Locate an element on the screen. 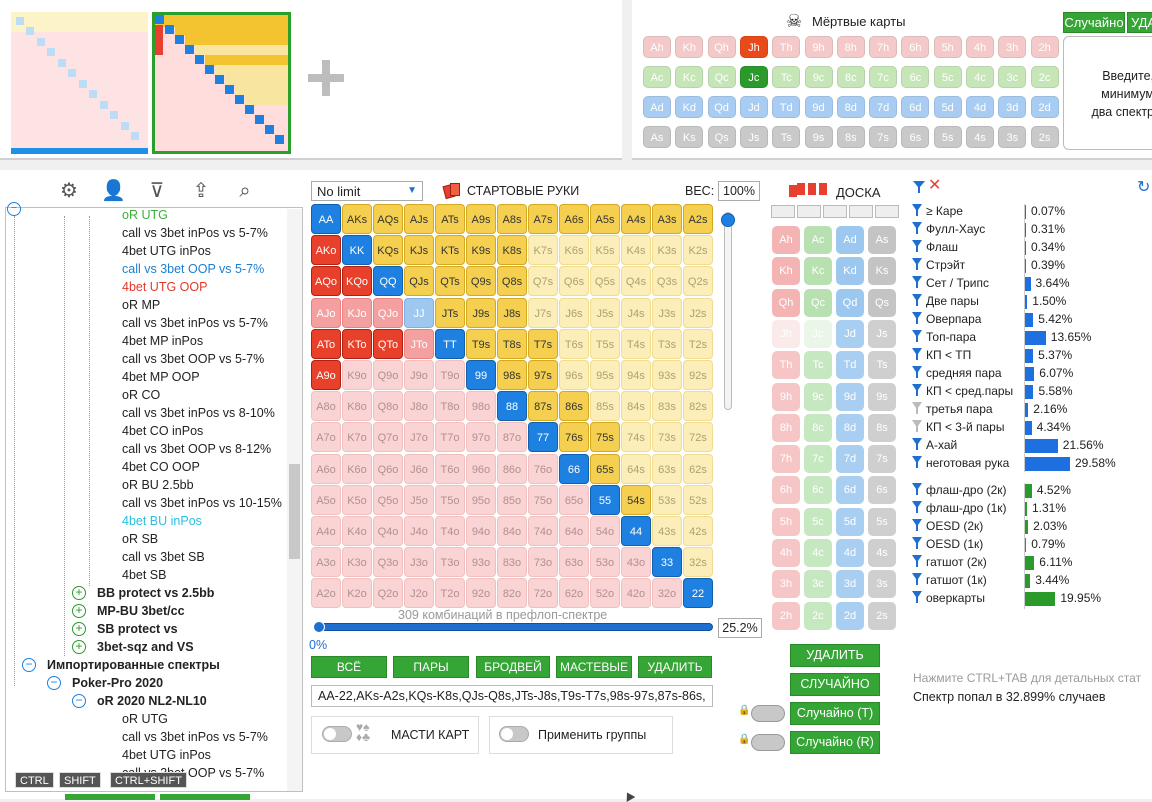 This screenshot has width=1152, height=802. dead-card-Kd: Kd is located at coordinates (689, 107).